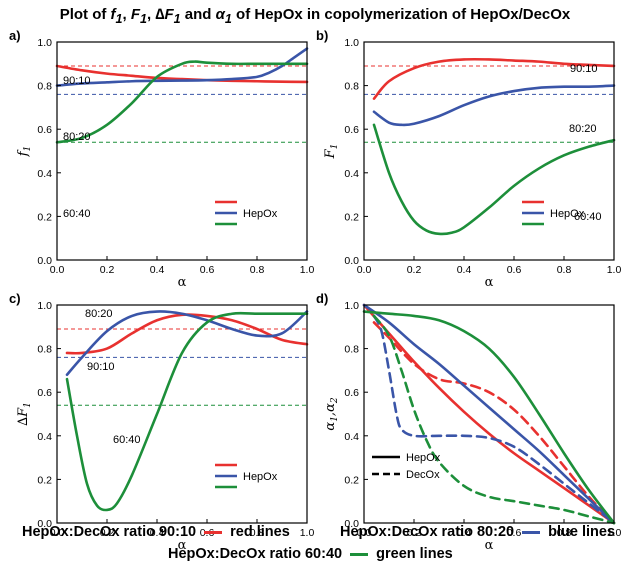 The image size is (630, 577). What do you see at coordinates (151, 14) in the screenshot?
I see `title-comma-2: ,` at bounding box center [151, 14].